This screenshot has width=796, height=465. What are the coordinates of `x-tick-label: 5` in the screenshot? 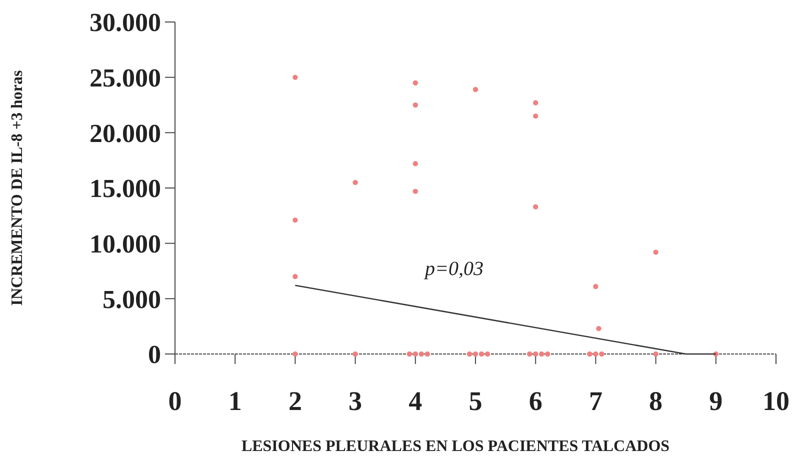 It's located at (475, 401).